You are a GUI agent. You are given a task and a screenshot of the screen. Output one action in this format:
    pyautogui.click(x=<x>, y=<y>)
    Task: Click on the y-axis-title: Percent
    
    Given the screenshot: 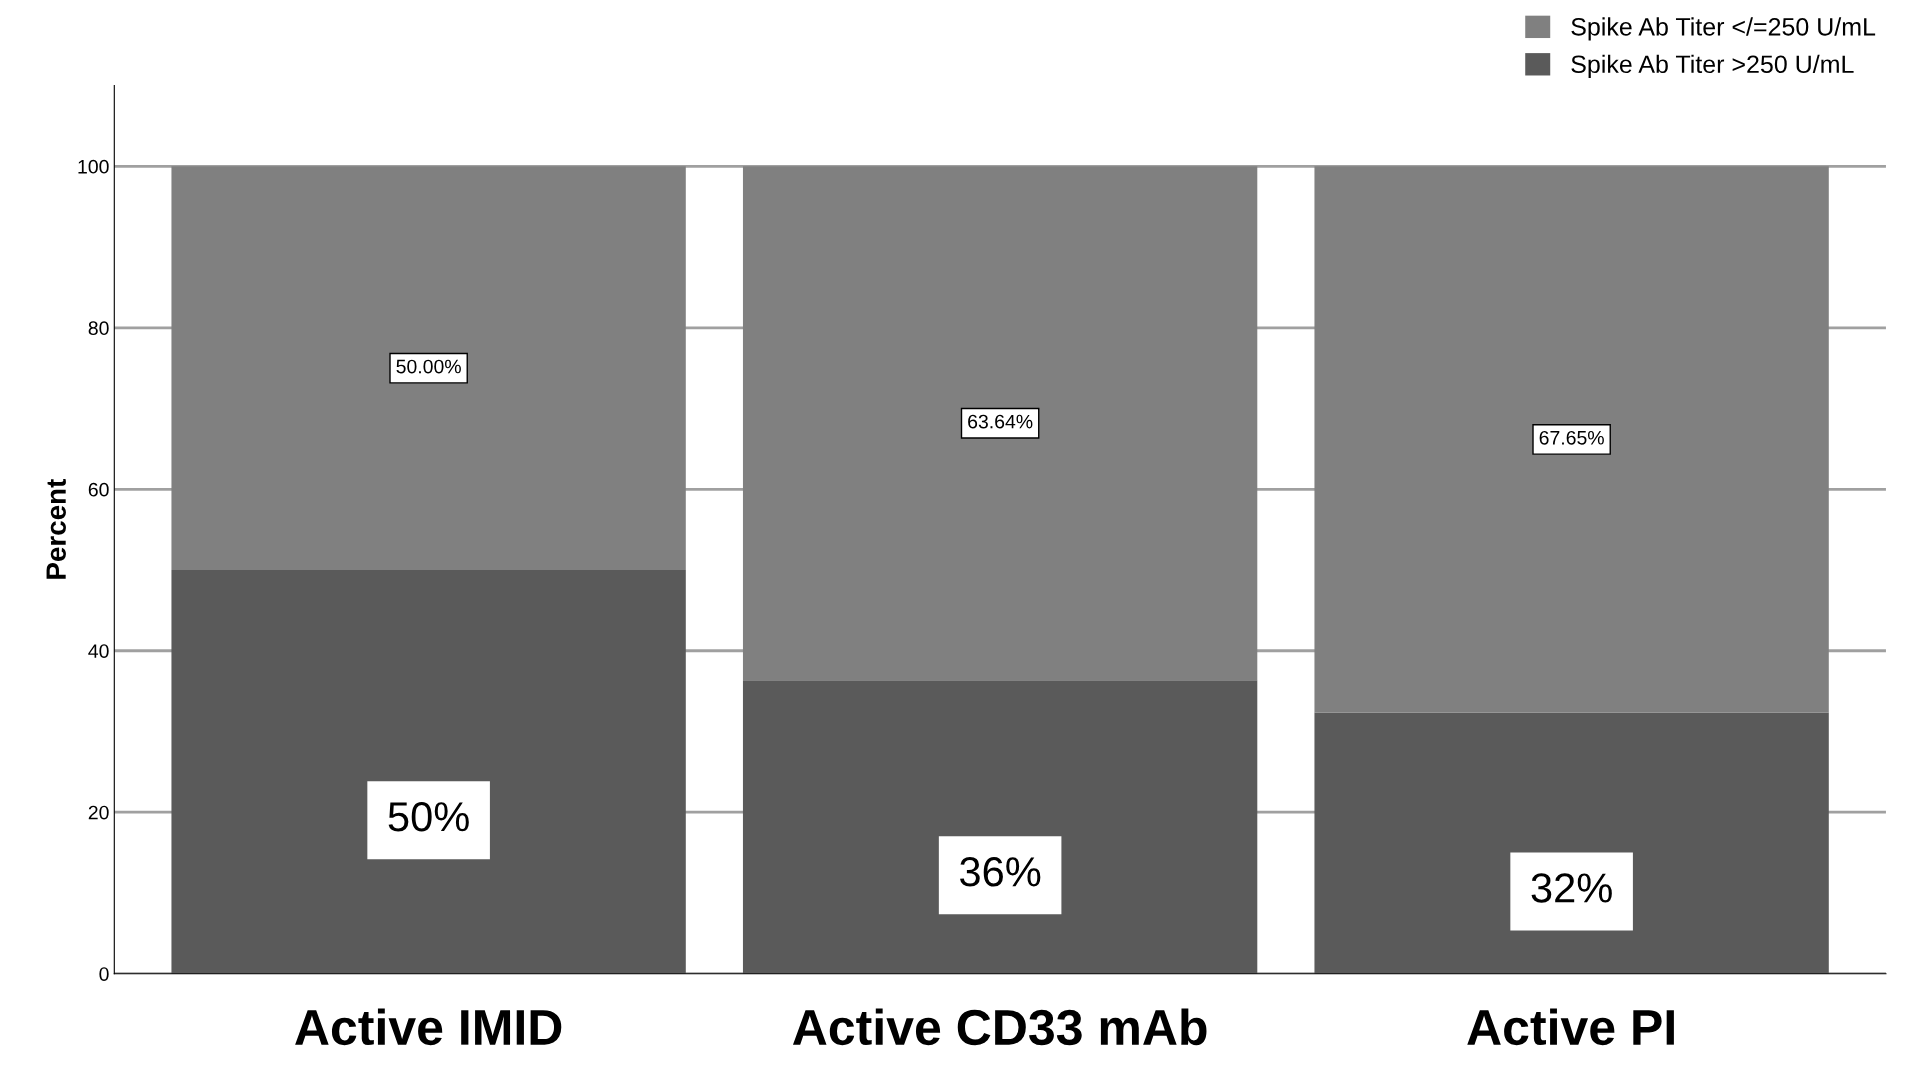 What is the action you would take?
    pyautogui.click(x=56, y=529)
    